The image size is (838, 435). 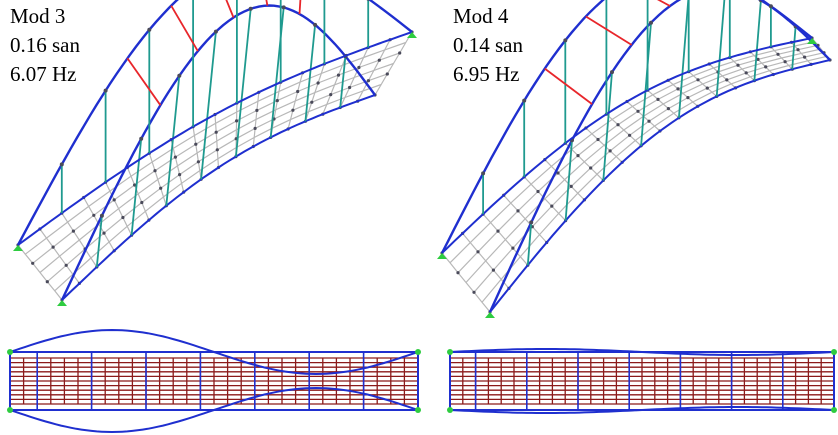 I want to click on mode3-title: Mod 3, so click(x=38, y=16).